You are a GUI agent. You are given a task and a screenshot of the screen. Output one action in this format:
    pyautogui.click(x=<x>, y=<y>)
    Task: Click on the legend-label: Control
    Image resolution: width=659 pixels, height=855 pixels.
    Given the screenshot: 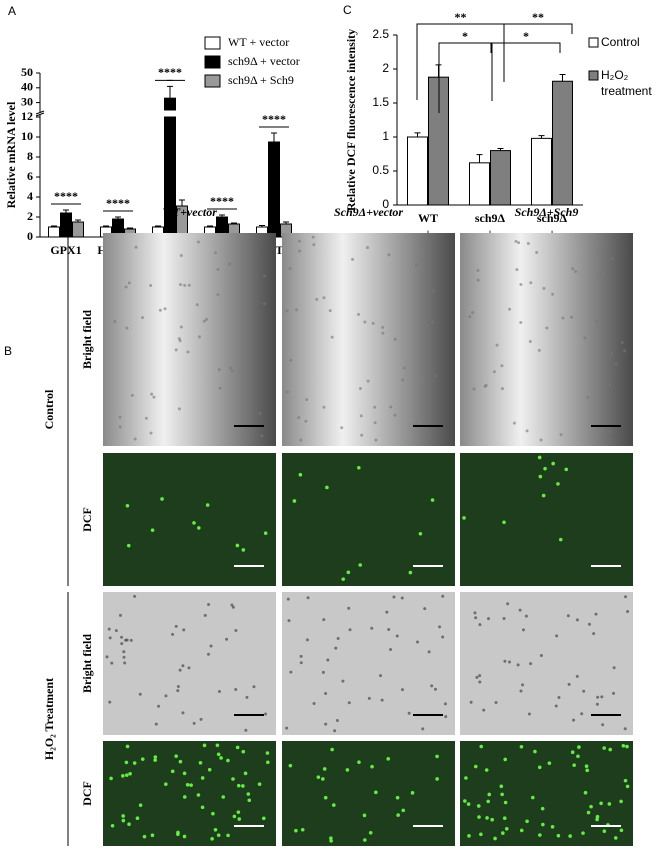 What is the action you would take?
    pyautogui.click(x=620, y=42)
    